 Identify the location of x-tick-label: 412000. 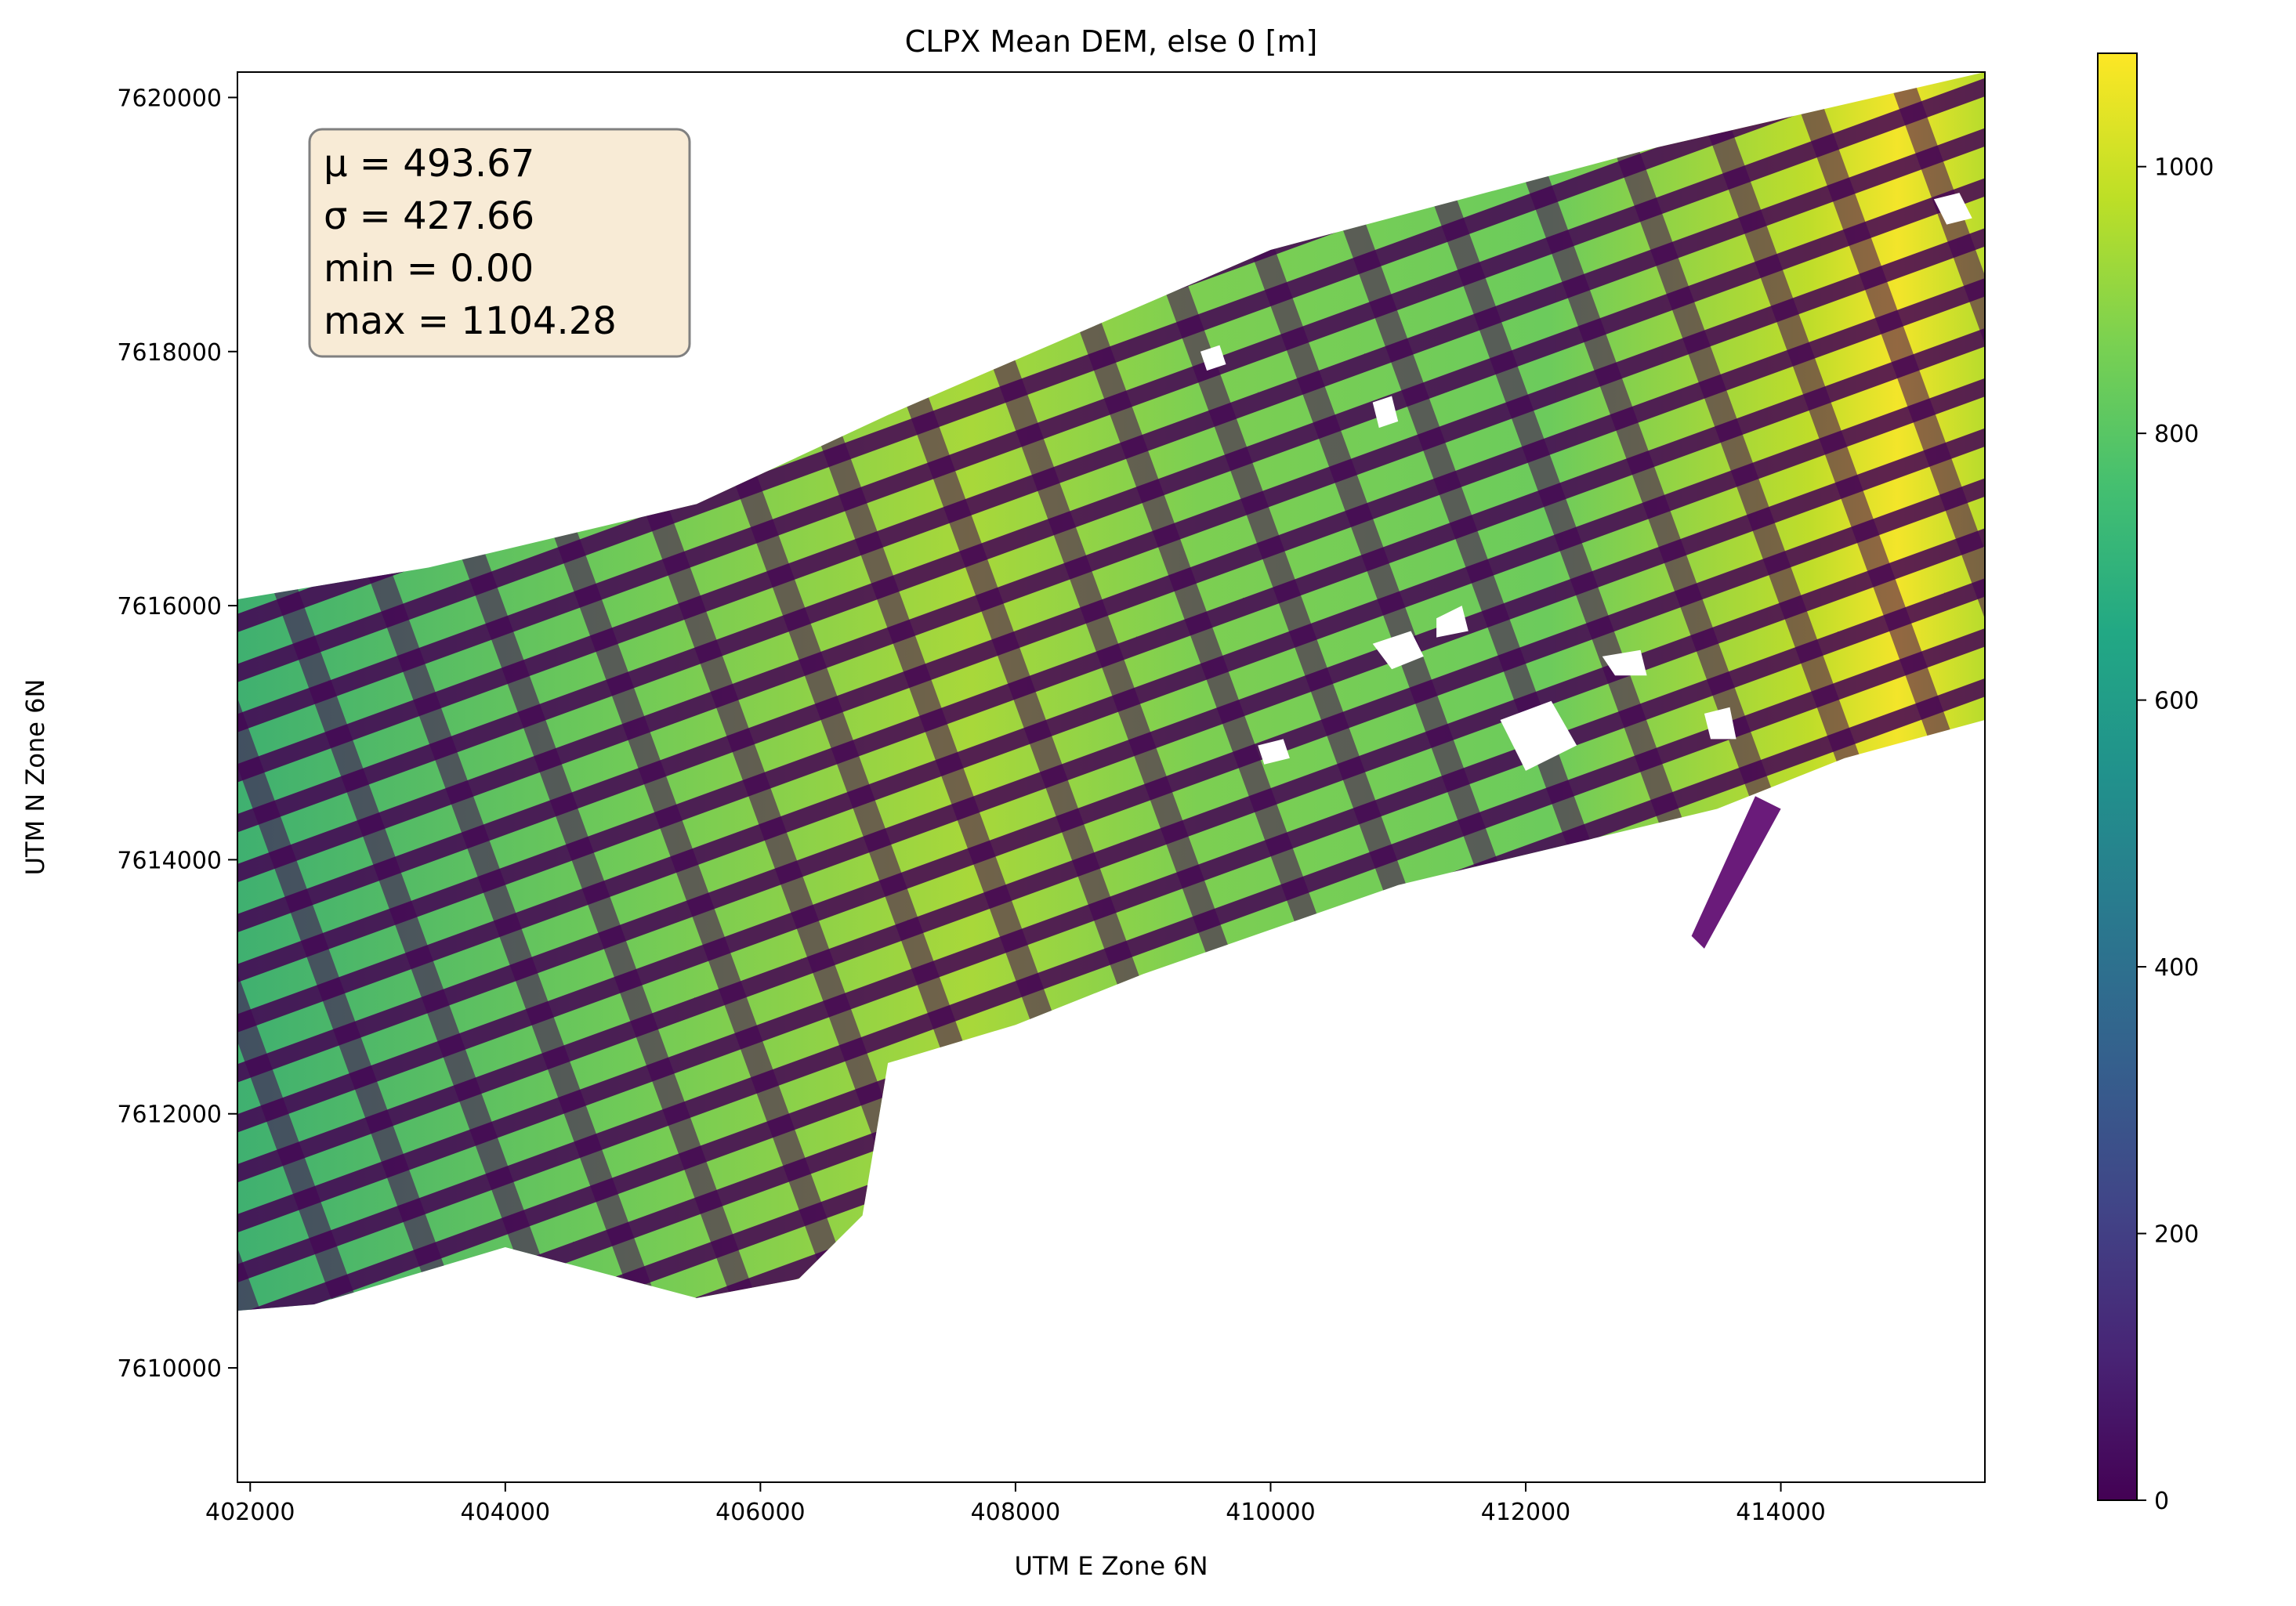
(1526, 1513).